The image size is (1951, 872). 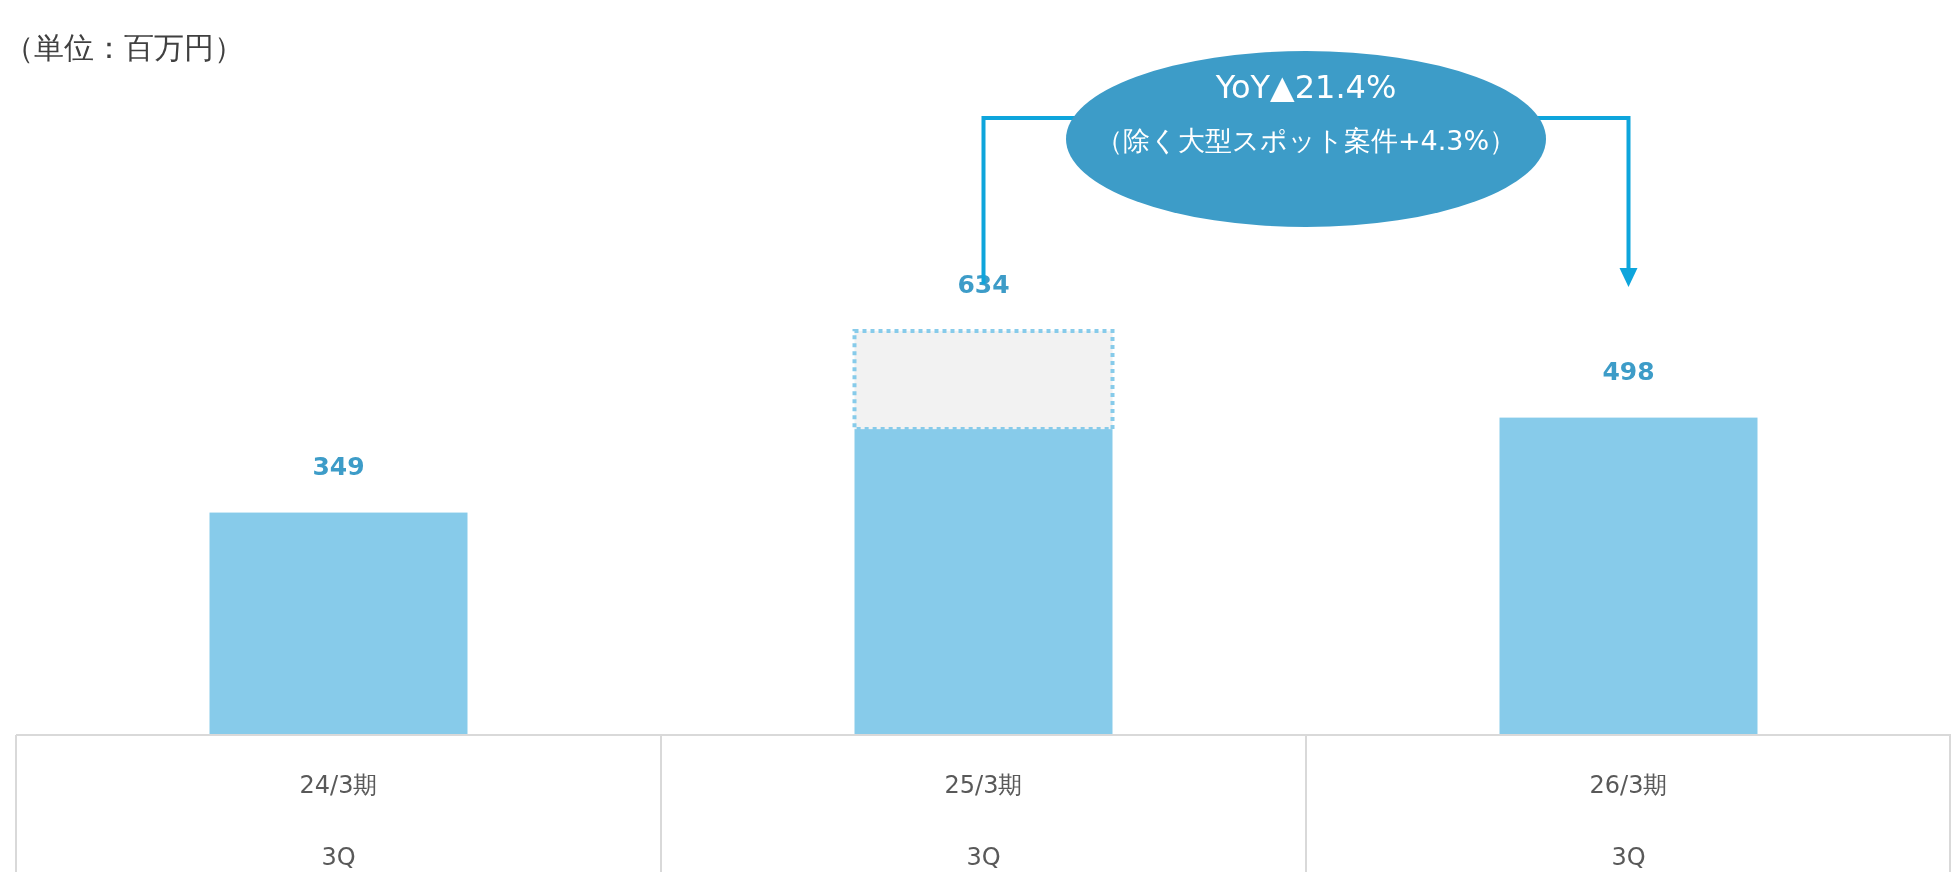 I want to click on data-label: 349, so click(x=338, y=466).